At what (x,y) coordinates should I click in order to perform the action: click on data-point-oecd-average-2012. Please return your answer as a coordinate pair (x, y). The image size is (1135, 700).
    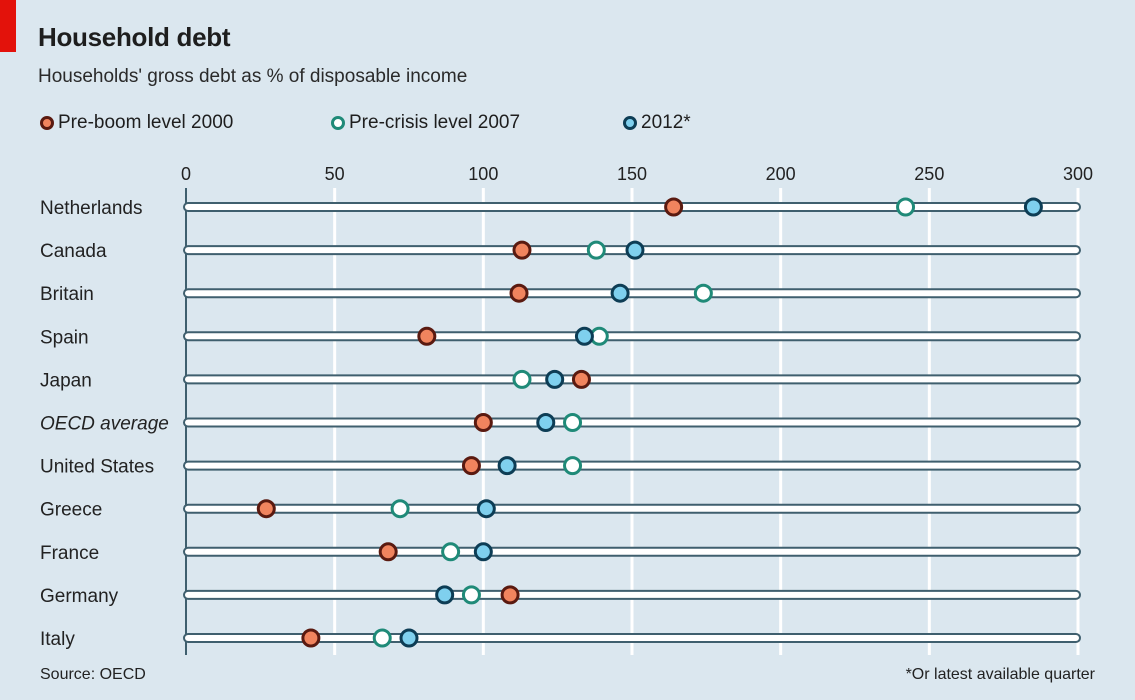
    Looking at the image, I should click on (546, 422).